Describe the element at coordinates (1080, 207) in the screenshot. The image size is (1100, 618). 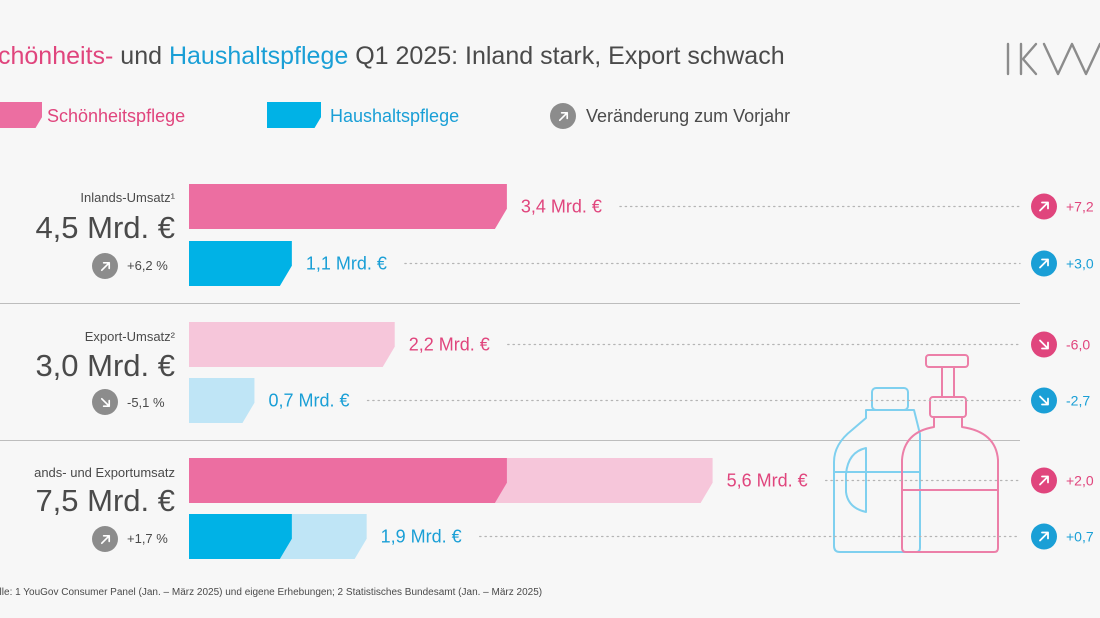
I see `change-value: +7,2` at that location.